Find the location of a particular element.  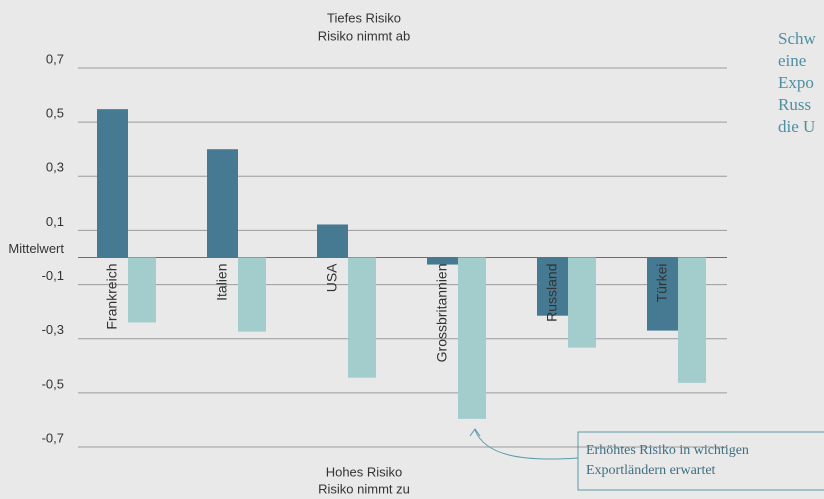

side-line: Expo is located at coordinates (796, 82).